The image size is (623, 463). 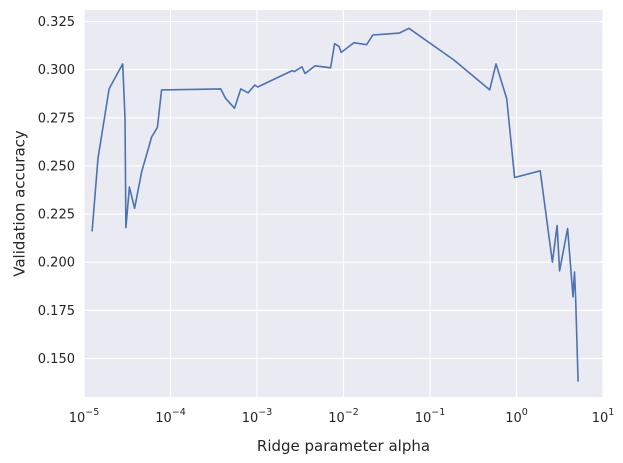 I want to click on y-tick-label: 0.225, so click(x=56, y=215).